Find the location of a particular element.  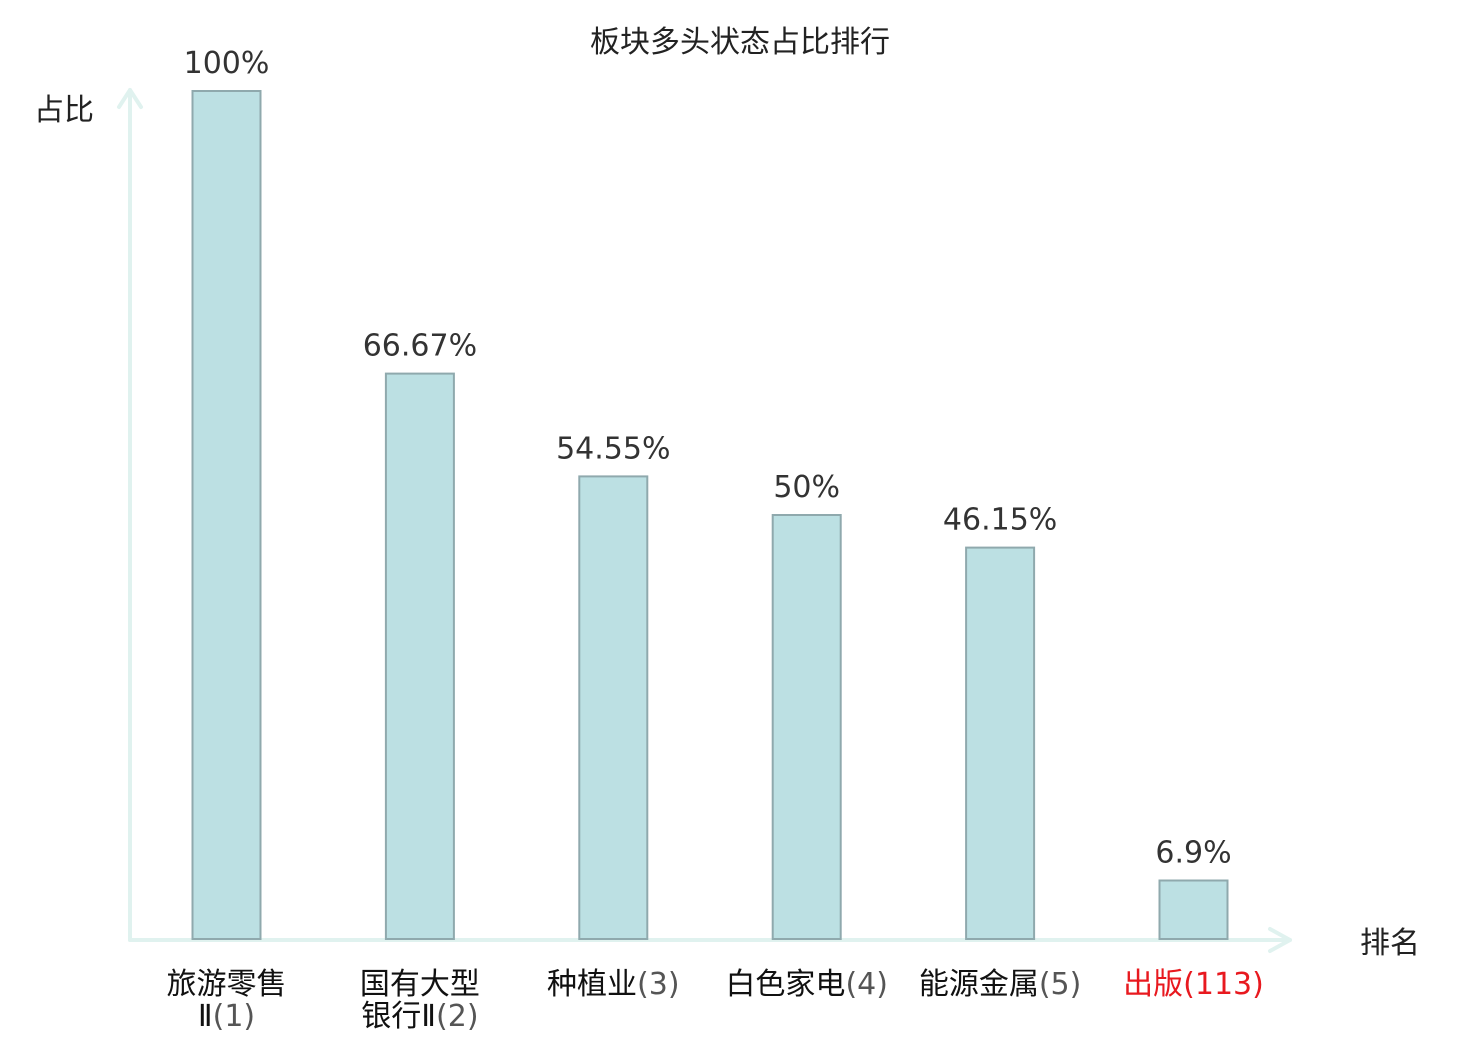

x-axis is located at coordinates (710, 940).